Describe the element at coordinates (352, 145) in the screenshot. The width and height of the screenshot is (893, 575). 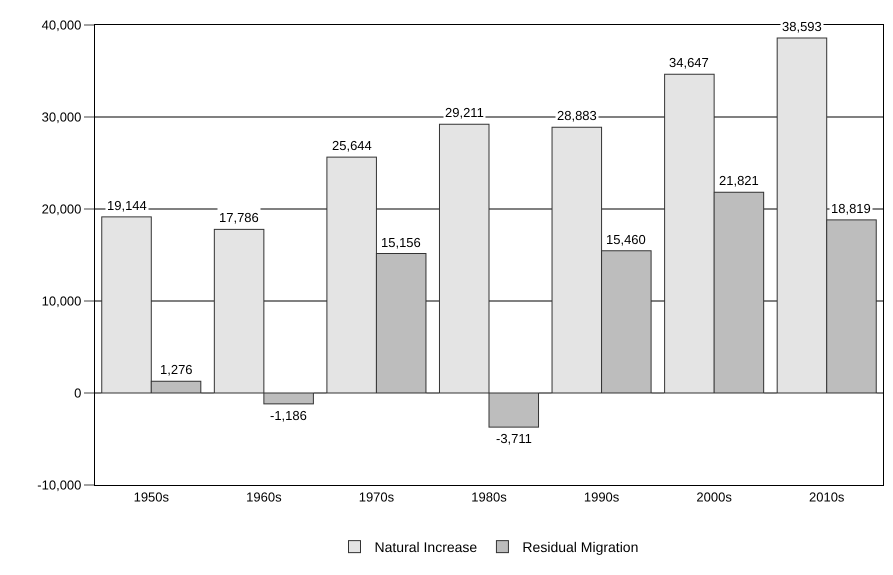
I see `data-label: 25,644` at that location.